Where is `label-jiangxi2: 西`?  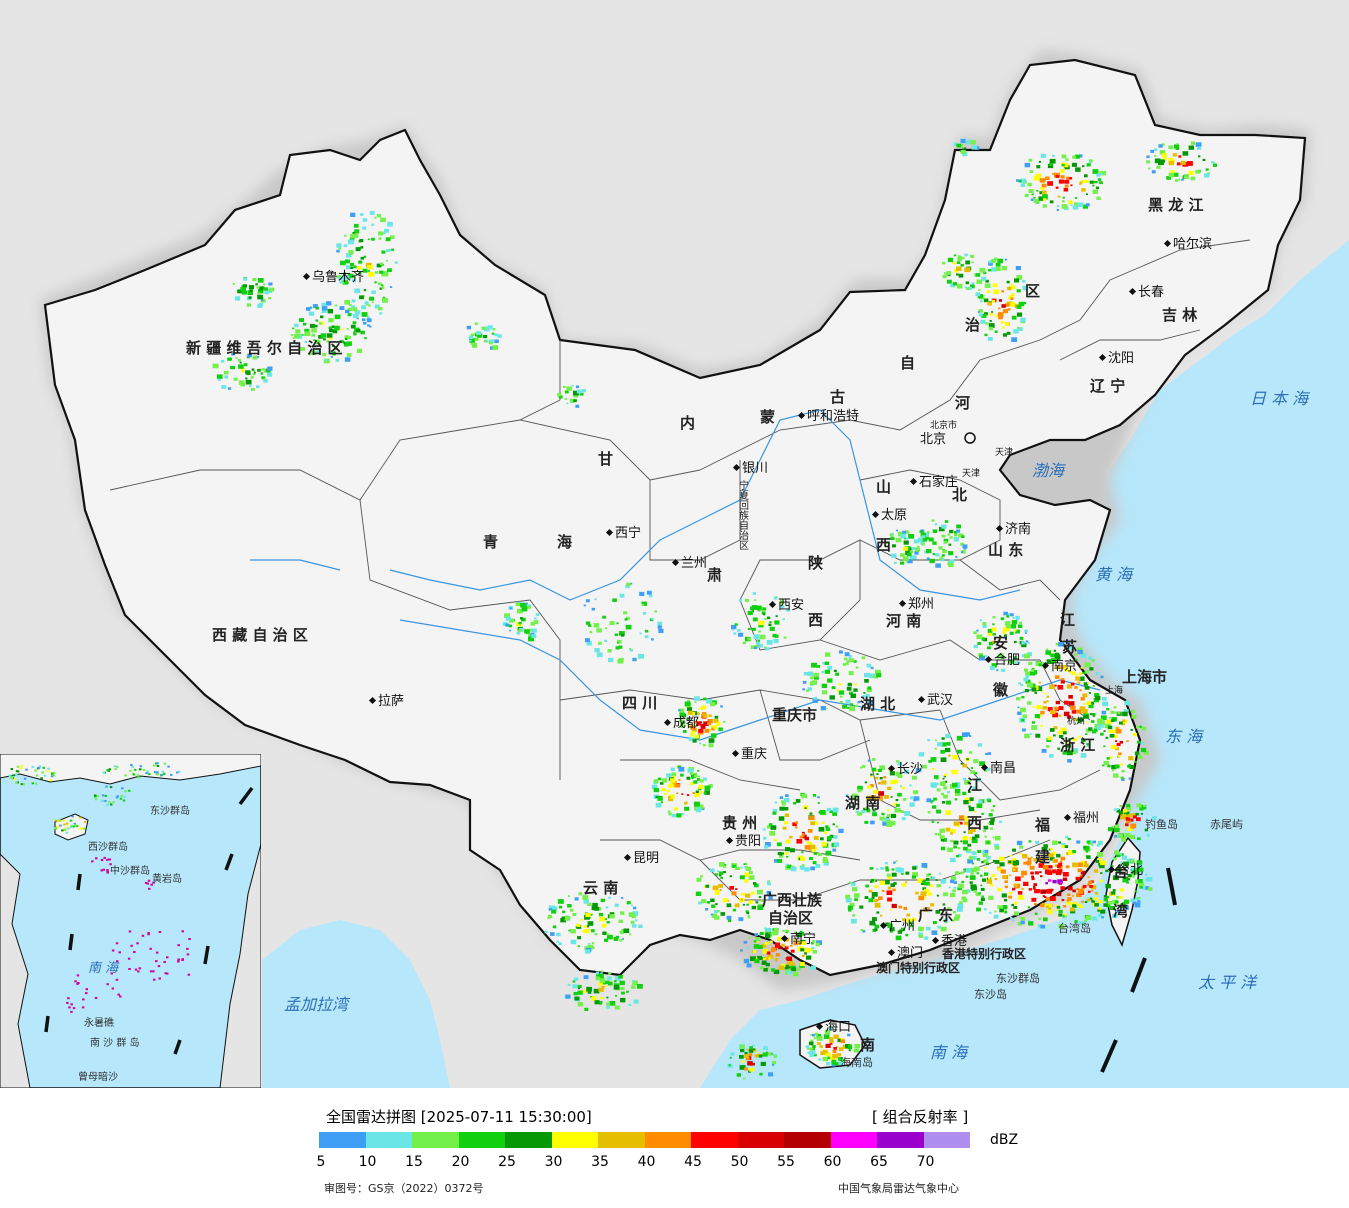 label-jiangxi2: 西 is located at coordinates (974, 823).